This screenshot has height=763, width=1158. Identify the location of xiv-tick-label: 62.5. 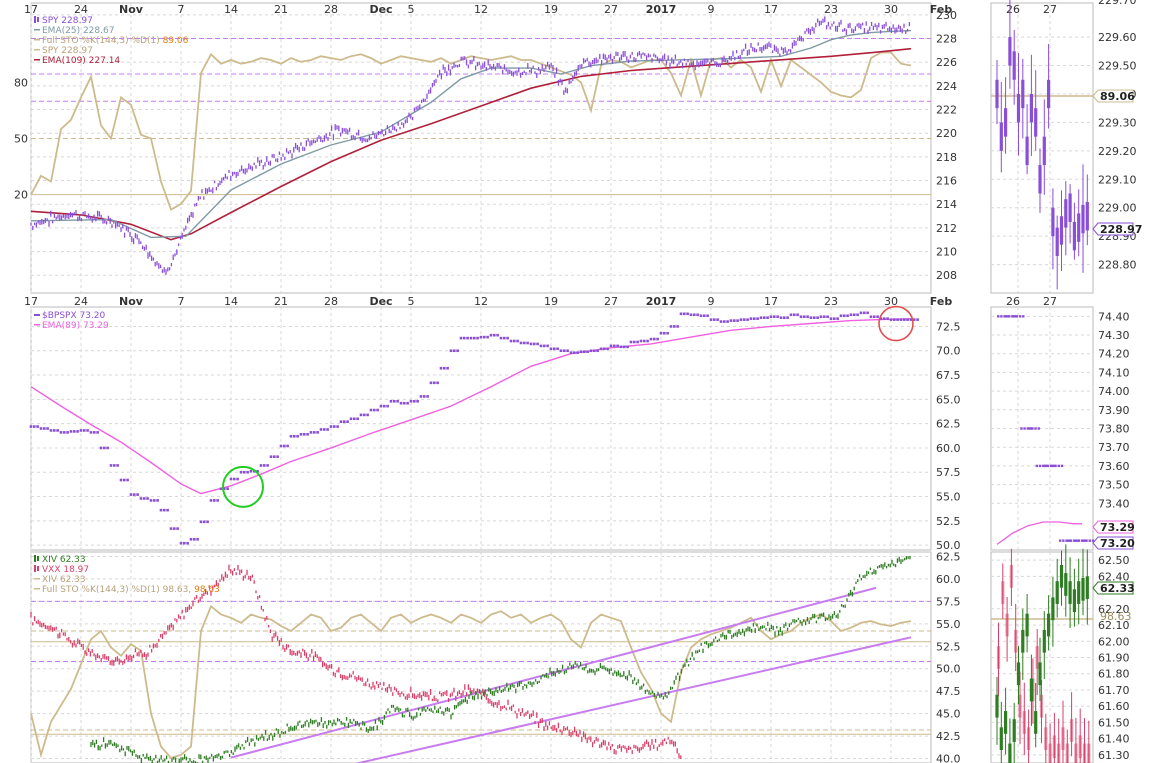
(948, 556).